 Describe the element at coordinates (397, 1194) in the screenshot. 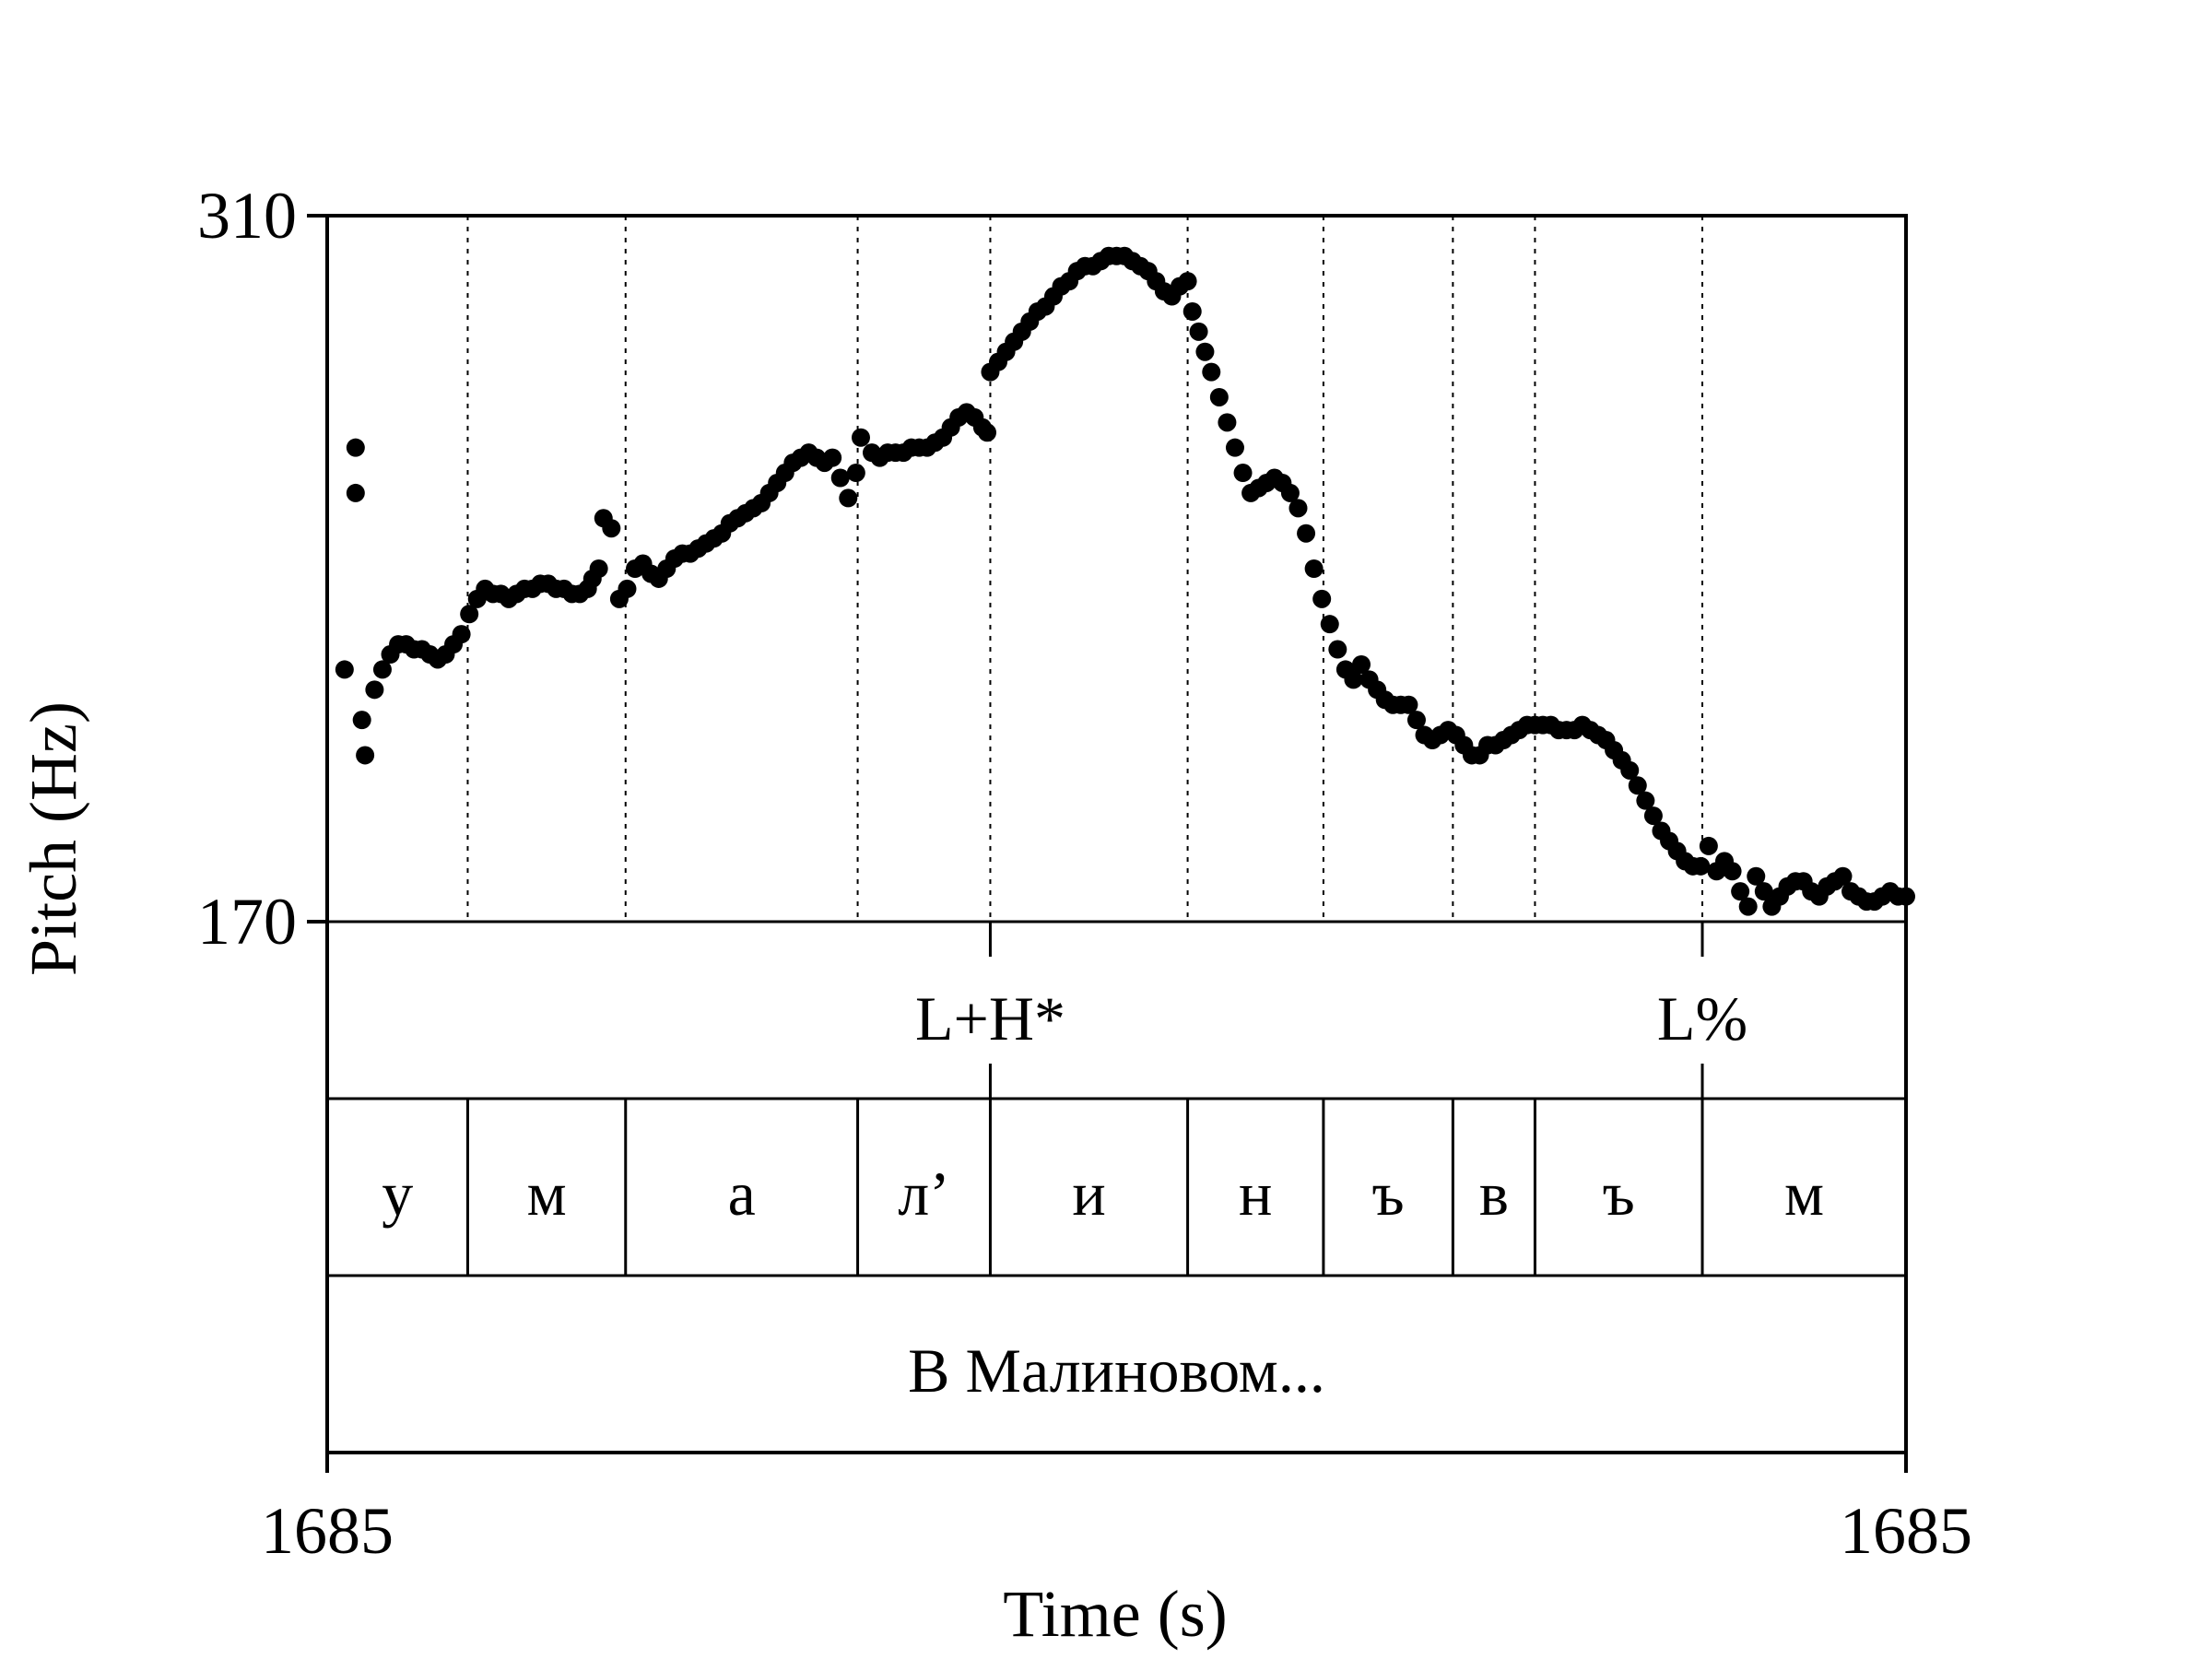

I see `segment-label-0: у` at that location.